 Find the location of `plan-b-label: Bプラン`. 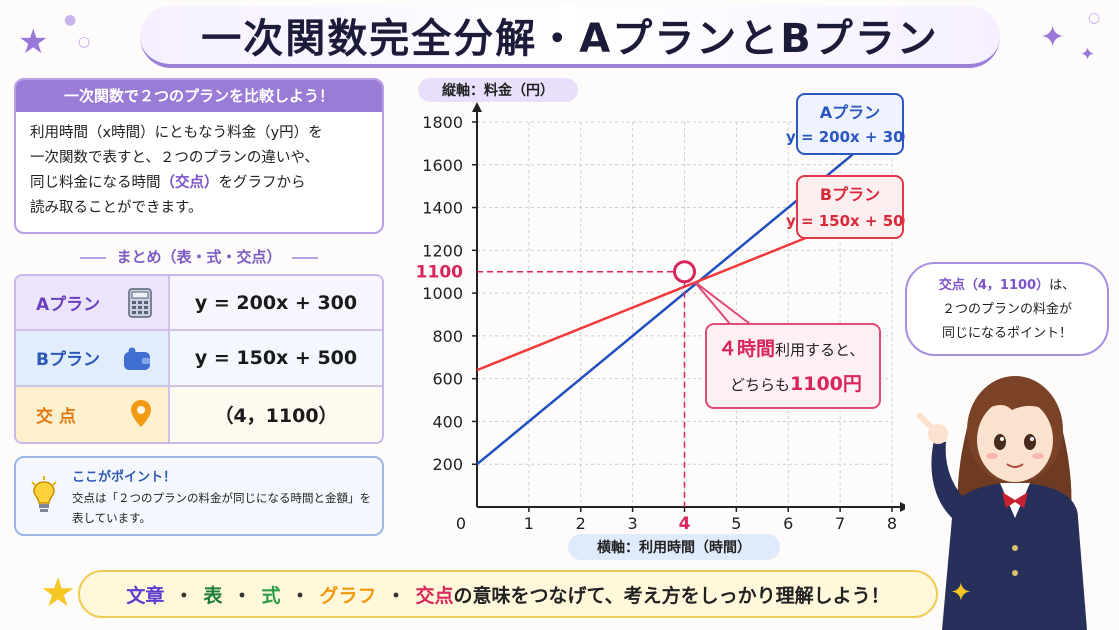

plan-b-label: Bプラン is located at coordinates (68, 360).